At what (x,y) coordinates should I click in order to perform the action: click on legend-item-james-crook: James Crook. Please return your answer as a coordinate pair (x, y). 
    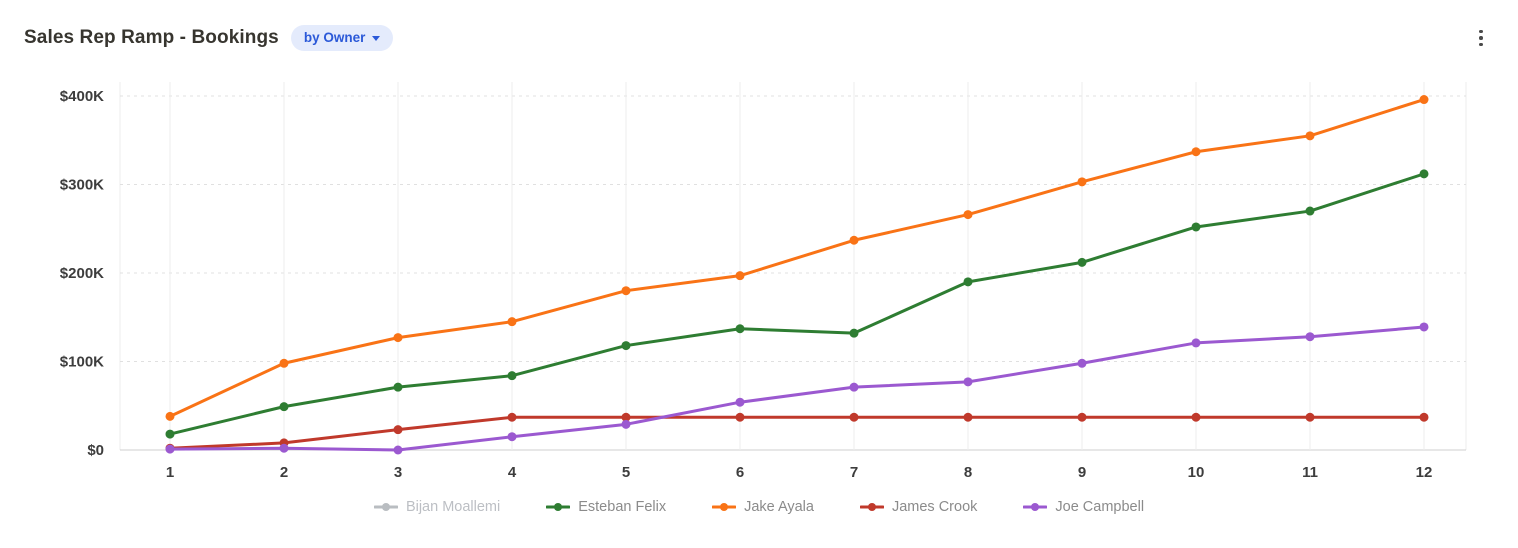
    Looking at the image, I should click on (918, 507).